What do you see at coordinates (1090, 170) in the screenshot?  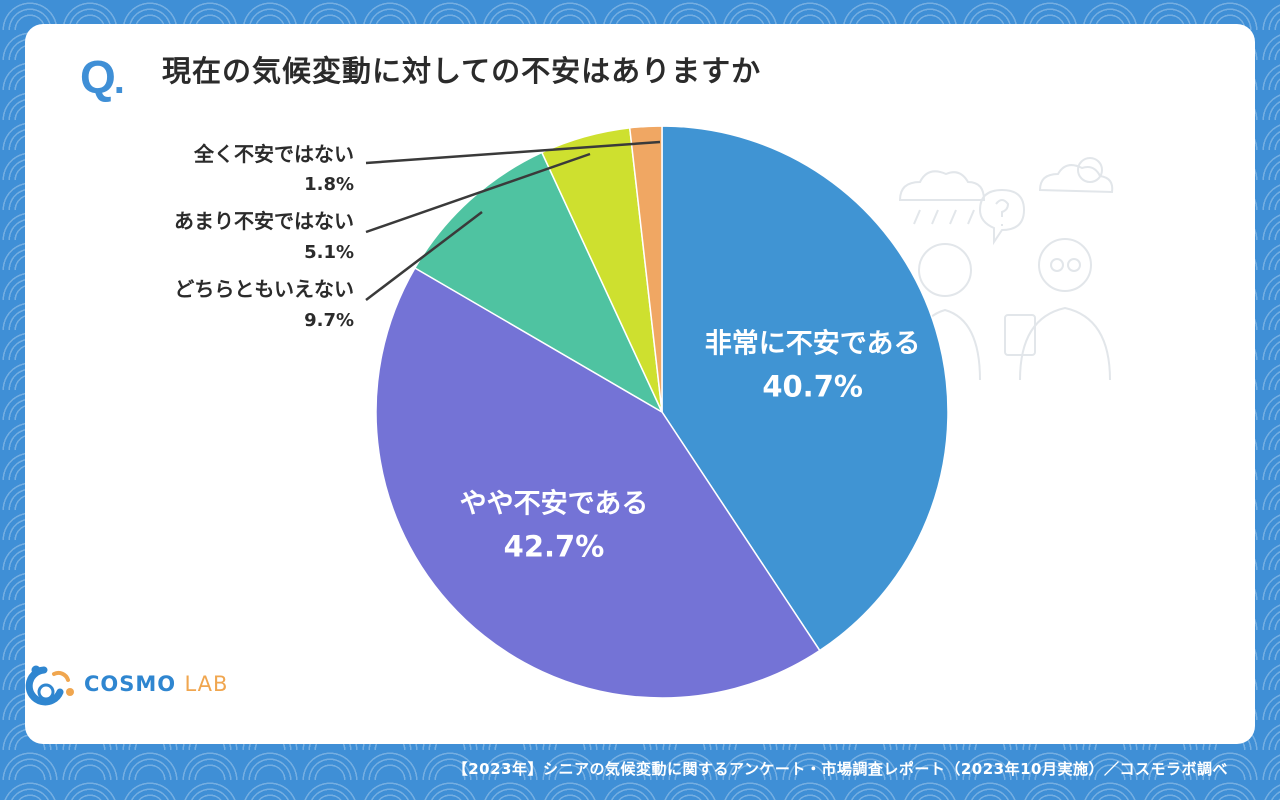 I see `sun-icon` at bounding box center [1090, 170].